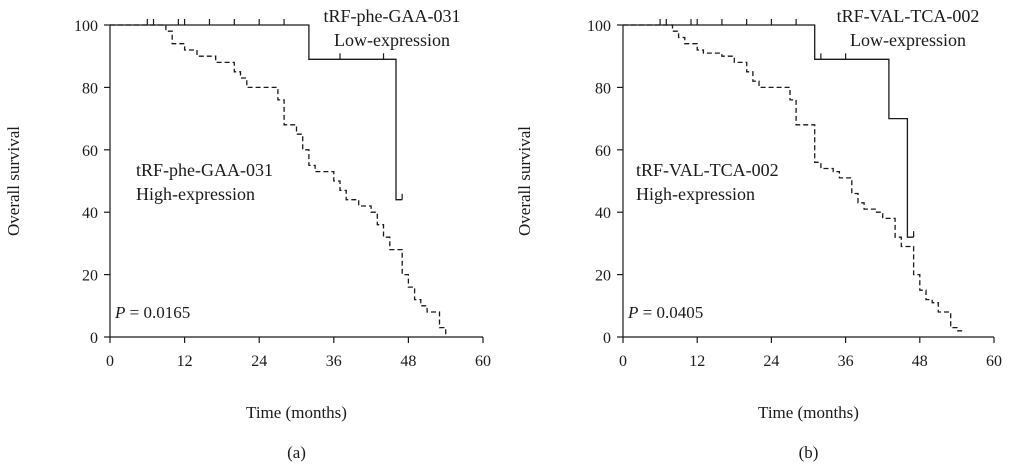 This screenshot has width=1009, height=470. I want to click on p-value-annotation: P = 0.0405, so click(665, 312).